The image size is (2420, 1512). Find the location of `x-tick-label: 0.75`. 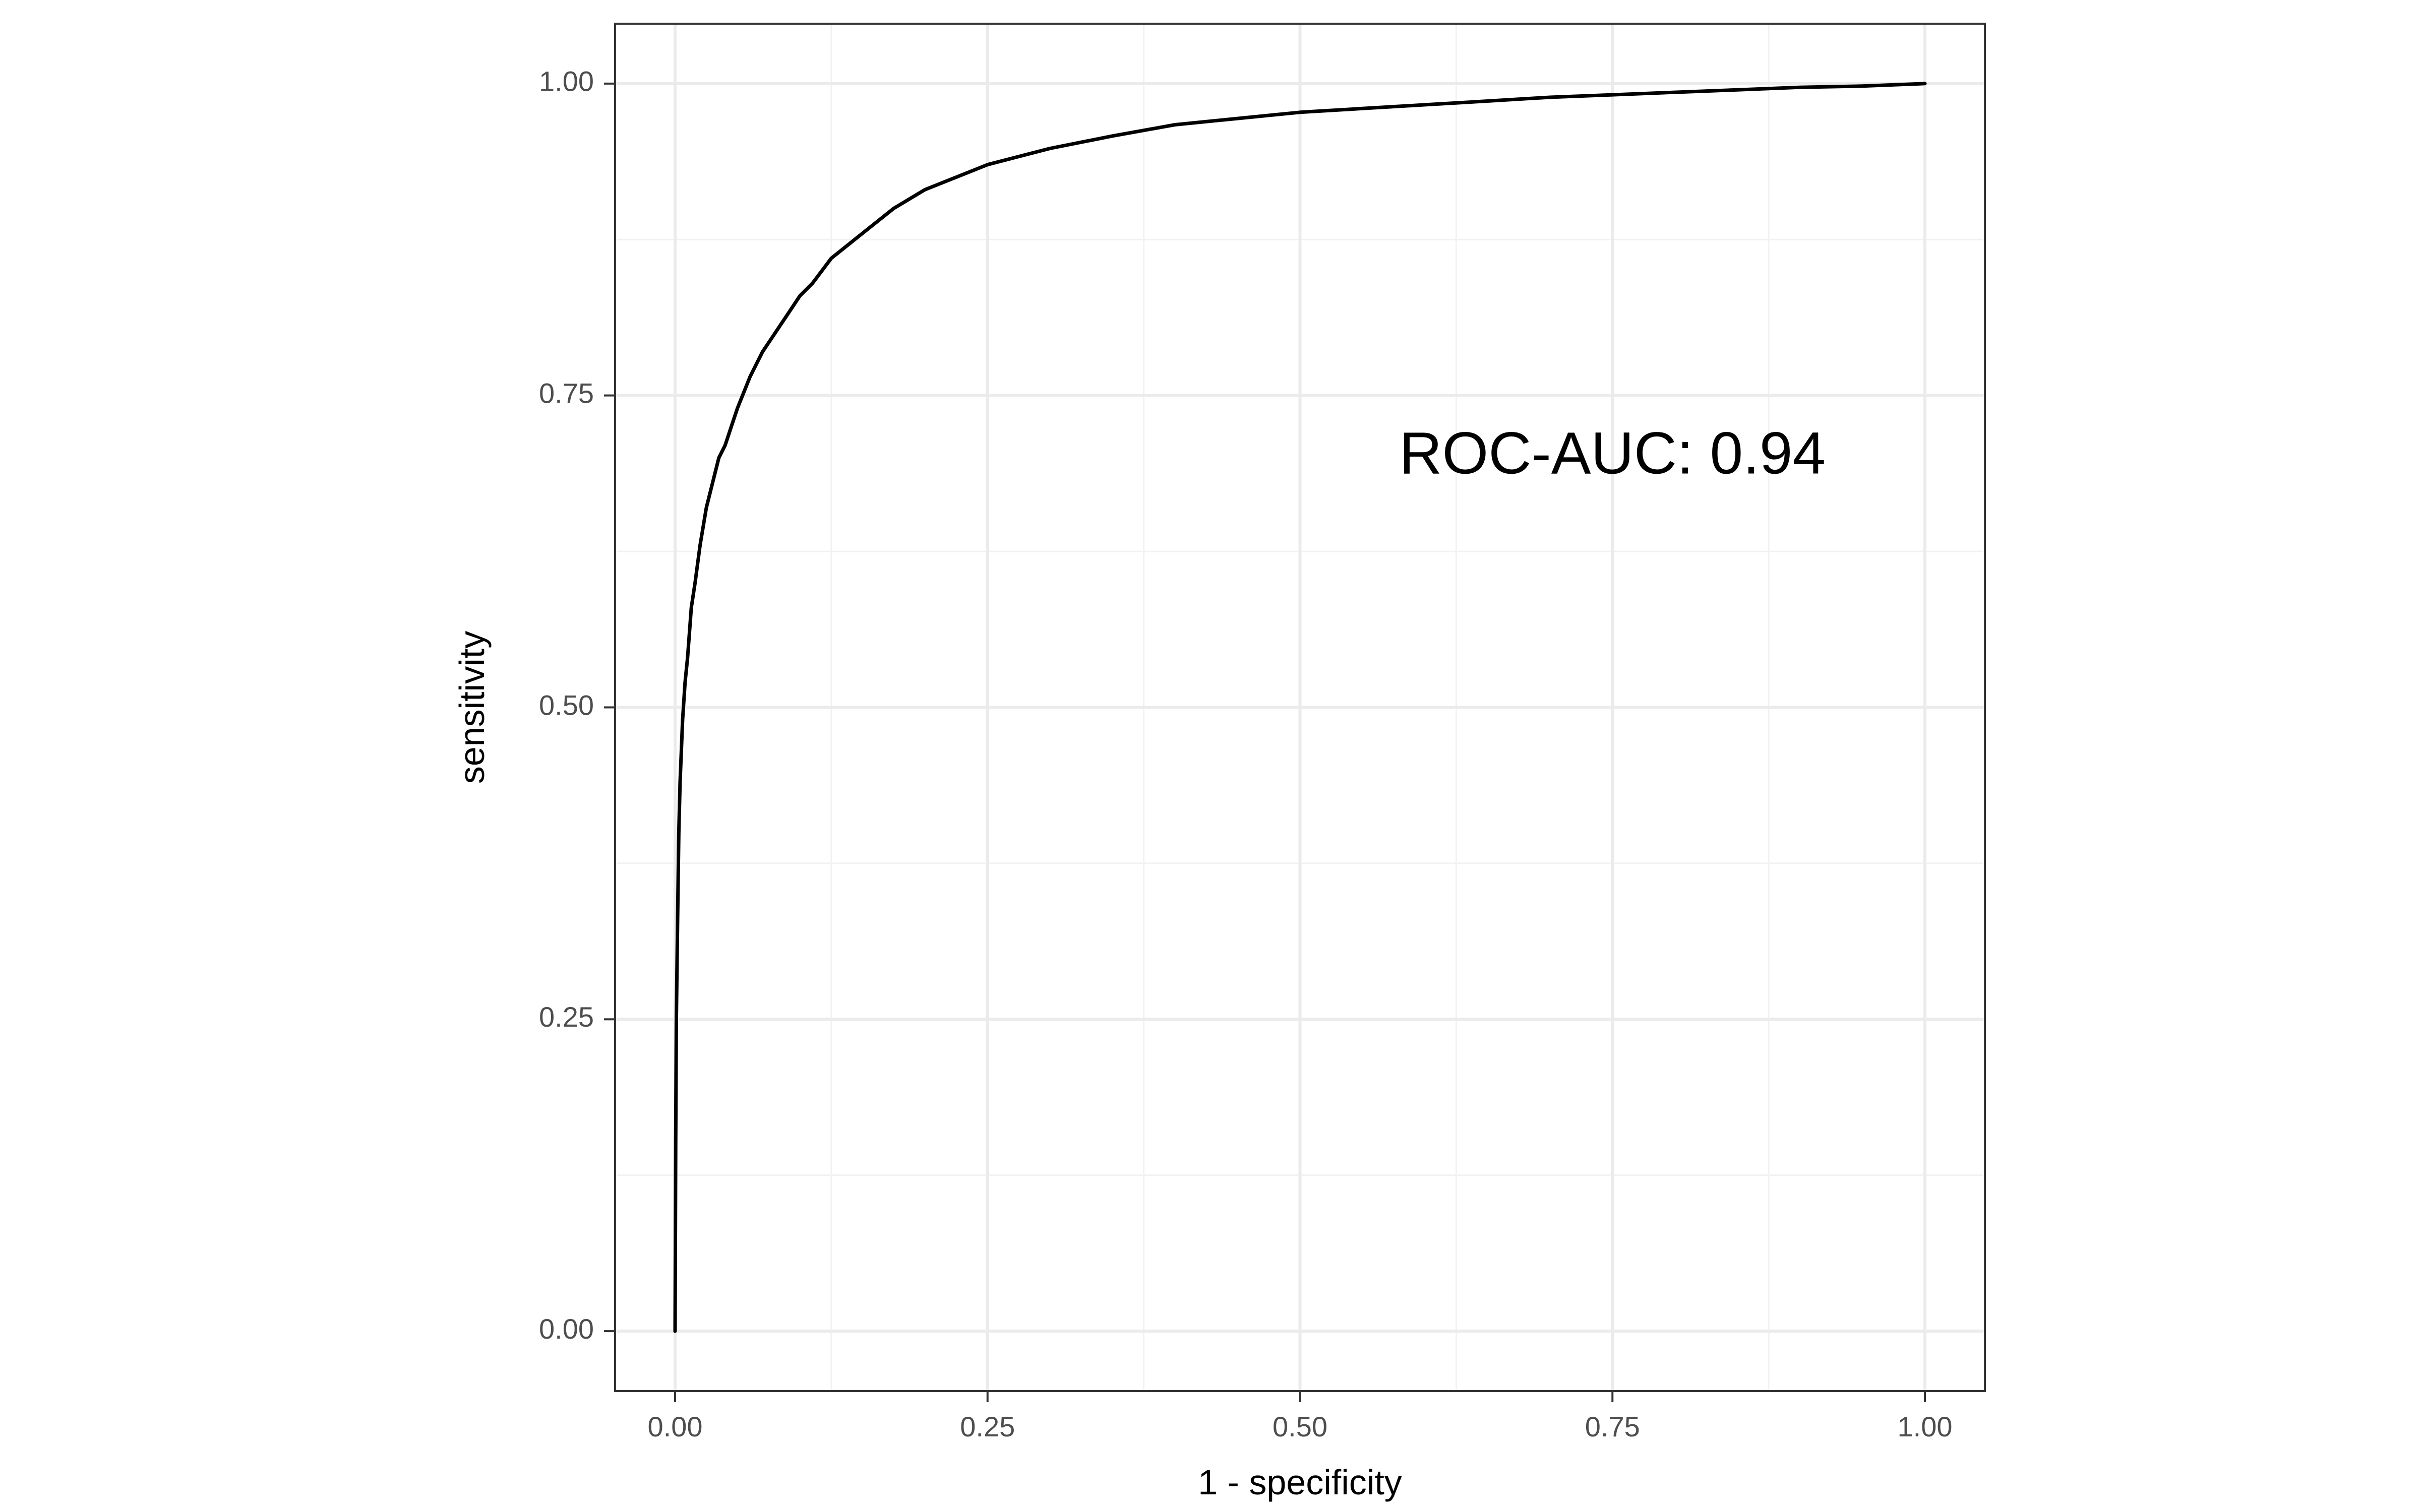

x-tick-label: 0.75 is located at coordinates (1612, 1427).